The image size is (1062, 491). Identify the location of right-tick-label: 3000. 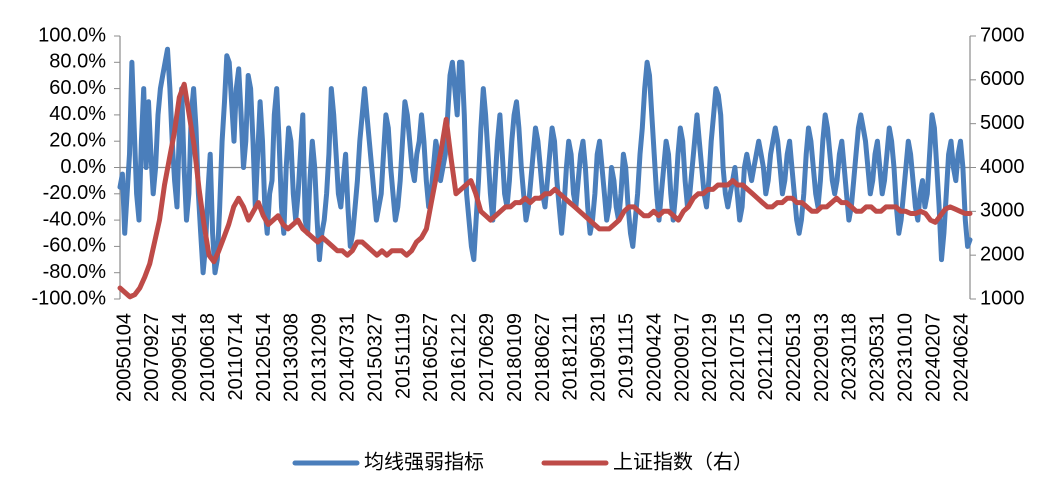
(1002, 211).